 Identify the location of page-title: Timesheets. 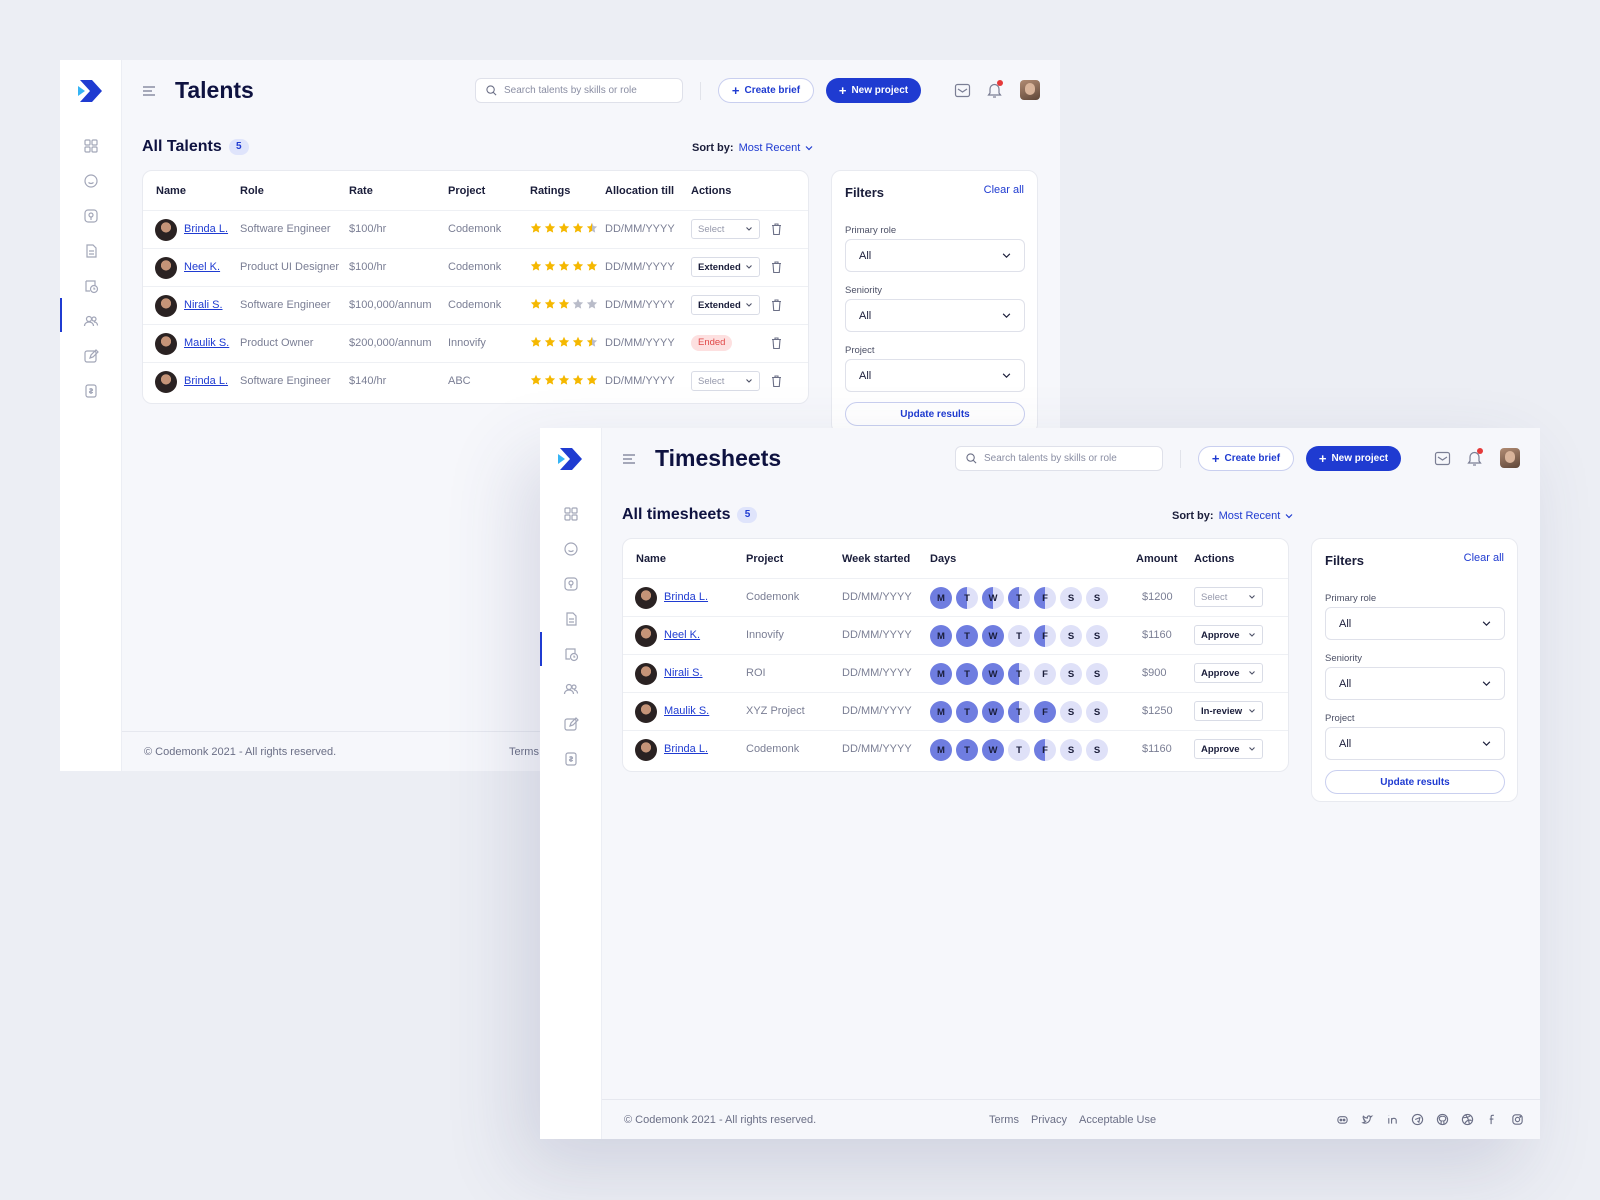
(718, 458).